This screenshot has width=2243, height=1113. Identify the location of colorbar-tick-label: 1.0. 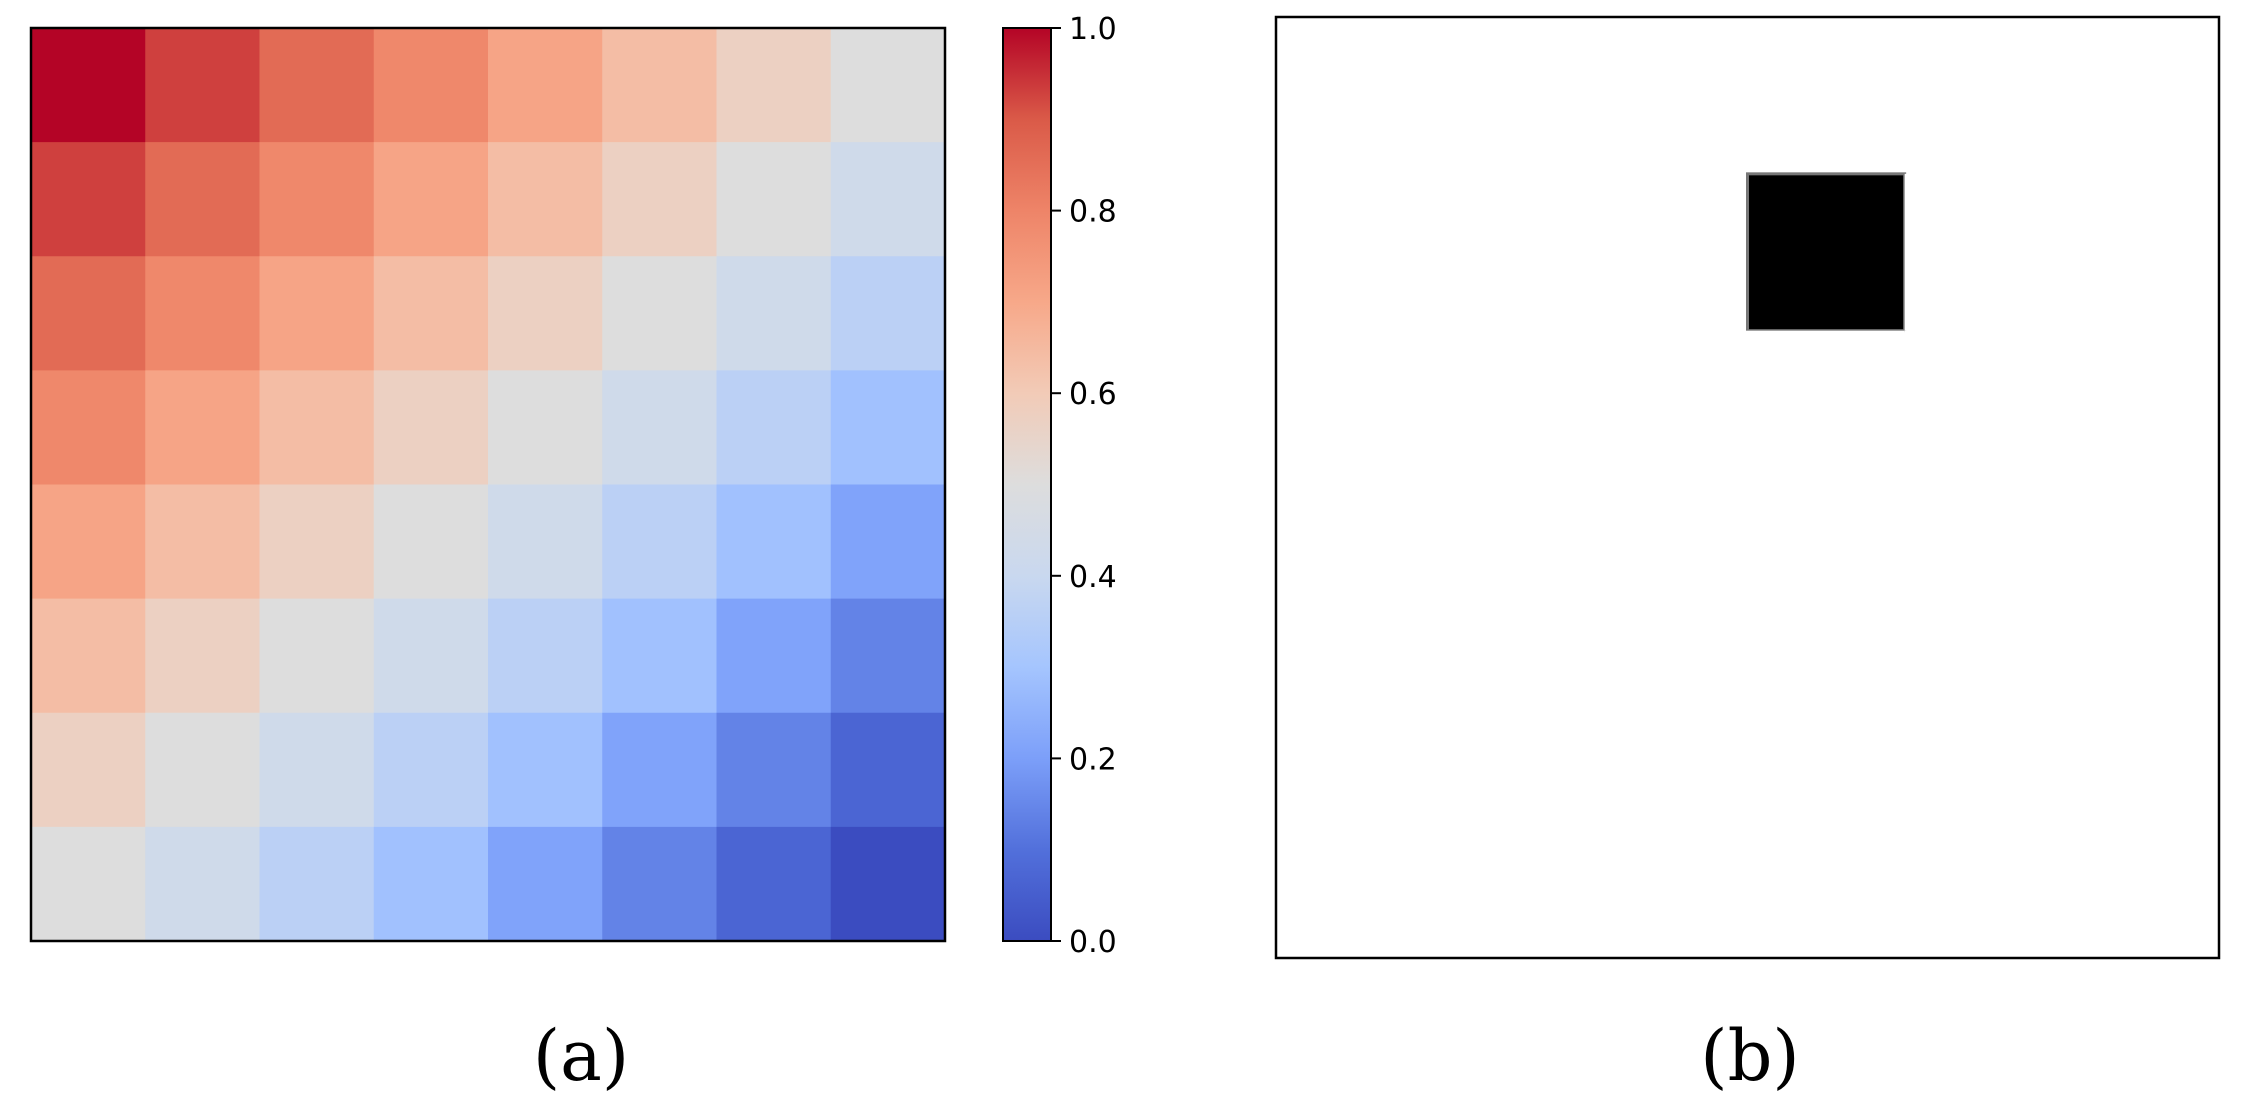
(1093, 29).